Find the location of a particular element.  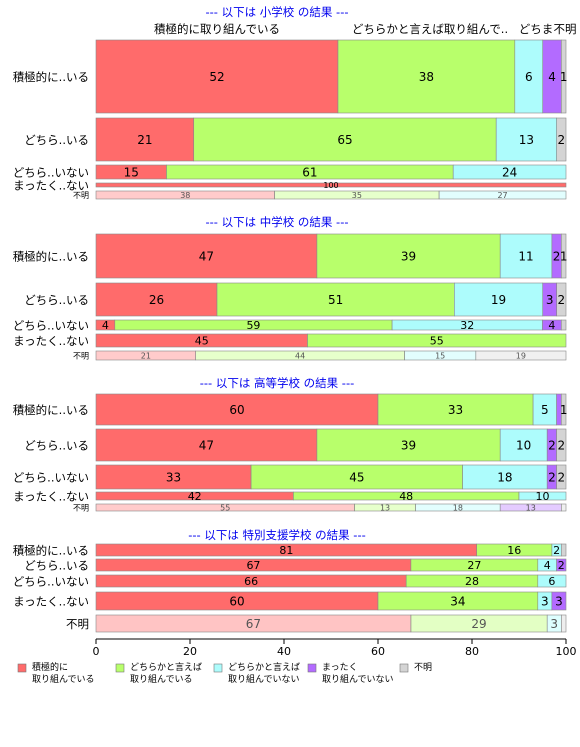

x-tick-label: 80 is located at coordinates (472, 651).